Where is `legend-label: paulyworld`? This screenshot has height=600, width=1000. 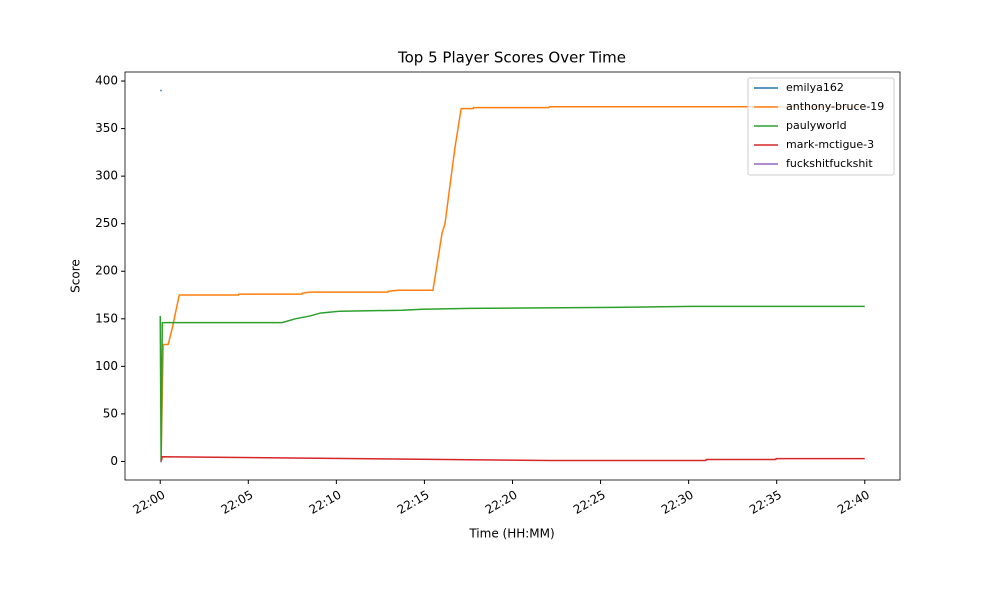 legend-label: paulyworld is located at coordinates (816, 125).